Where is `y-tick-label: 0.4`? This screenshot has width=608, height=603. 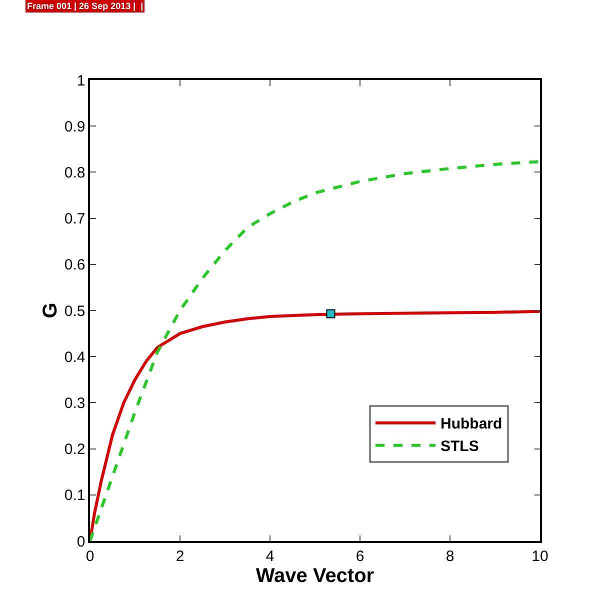
y-tick-label: 0.4 is located at coordinates (75, 357).